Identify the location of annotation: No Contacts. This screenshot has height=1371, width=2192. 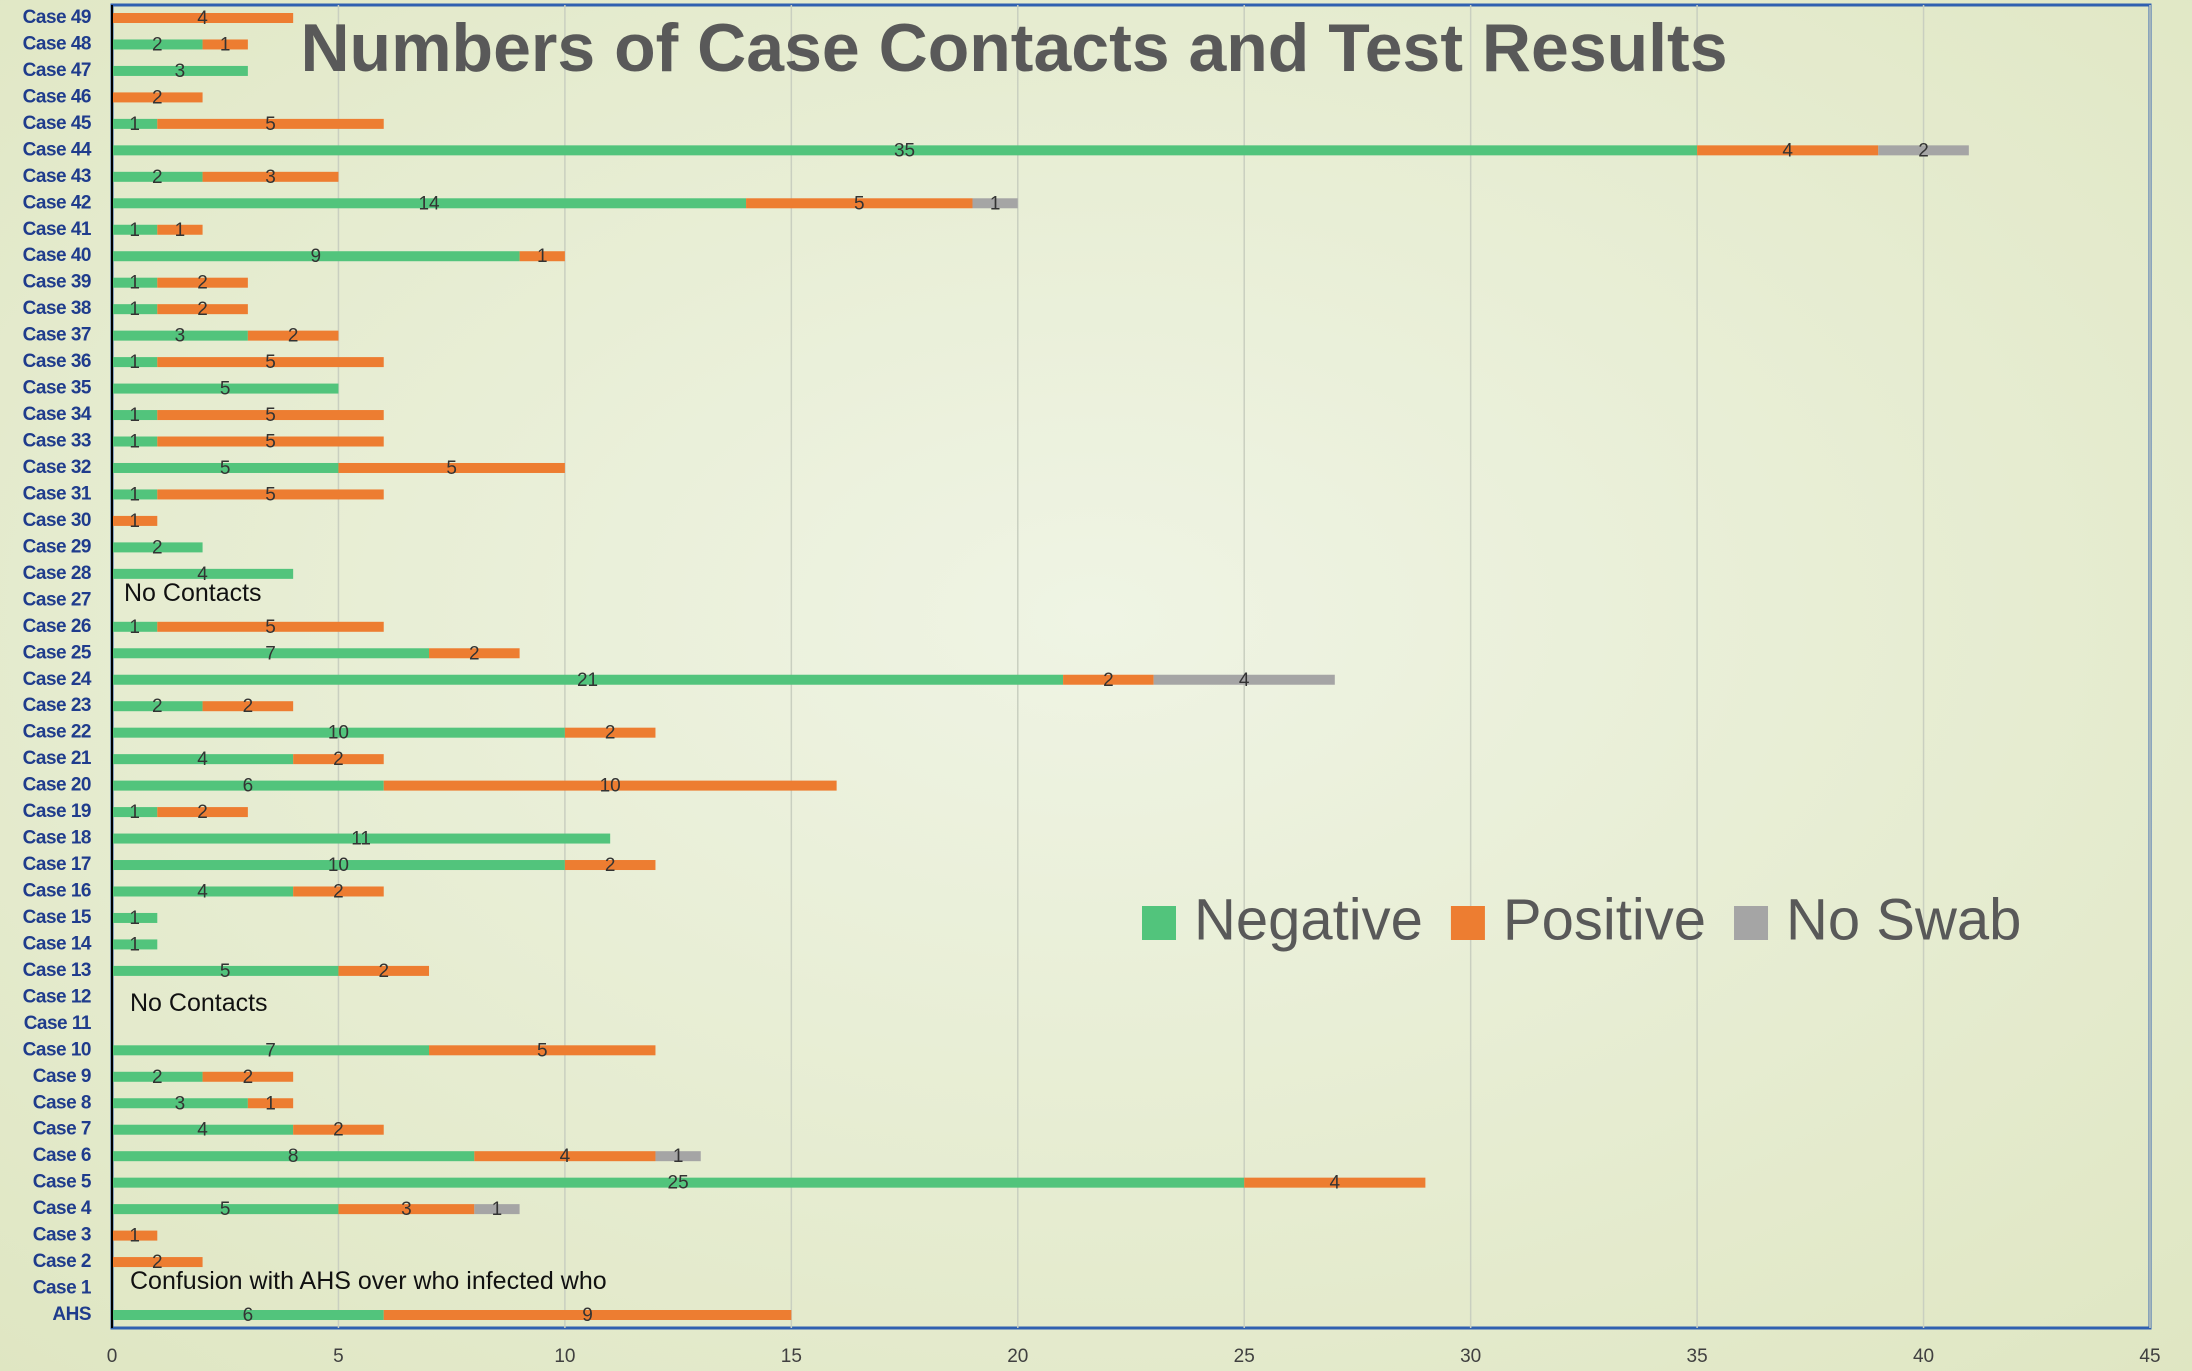
(199, 1003).